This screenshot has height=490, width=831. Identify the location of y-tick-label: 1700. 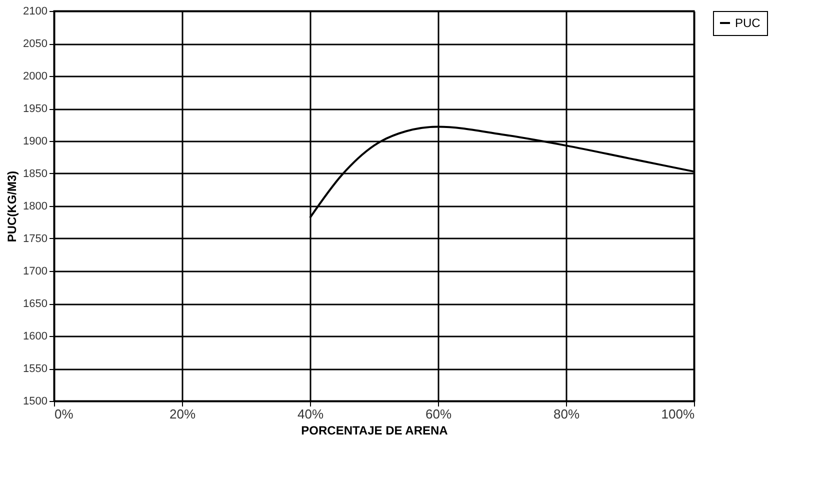
(35, 272).